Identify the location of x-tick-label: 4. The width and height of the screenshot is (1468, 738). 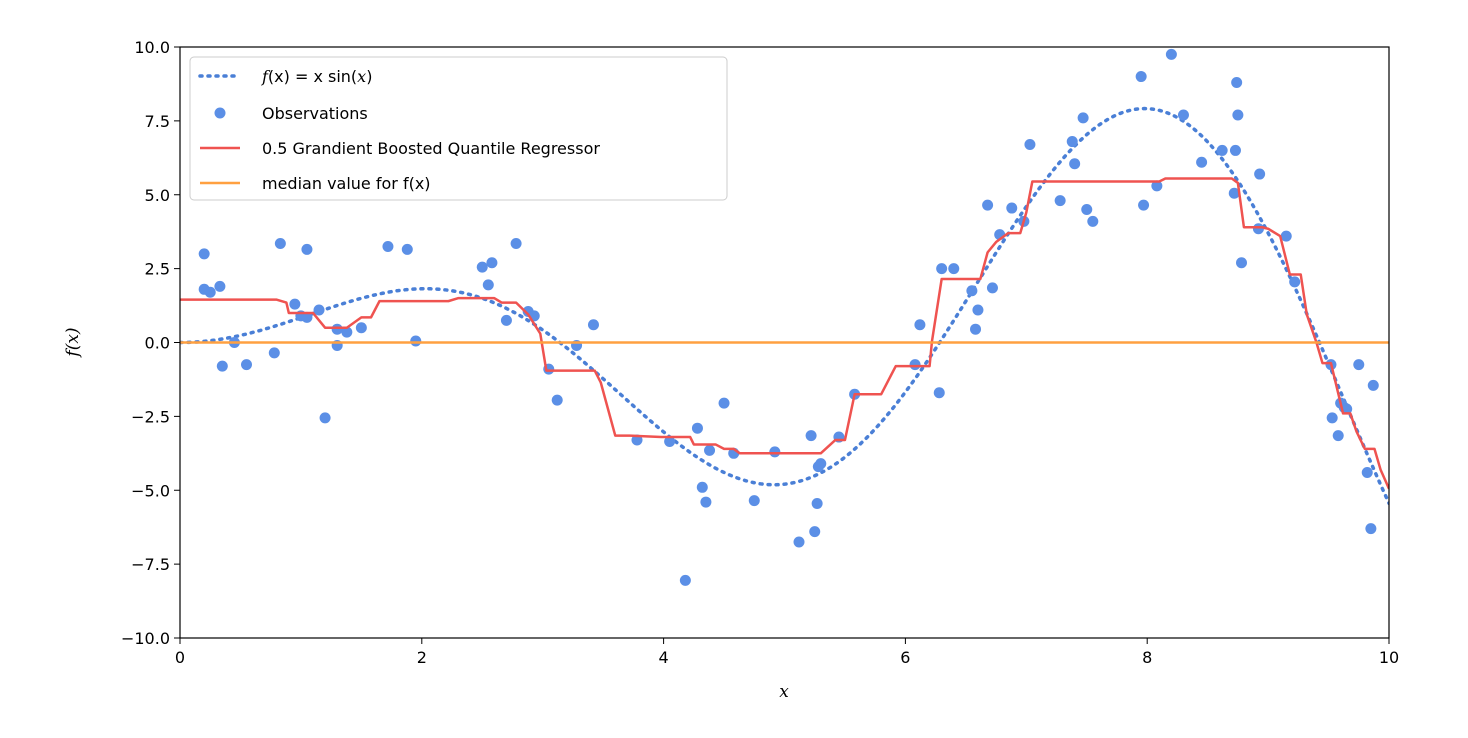
(664, 657).